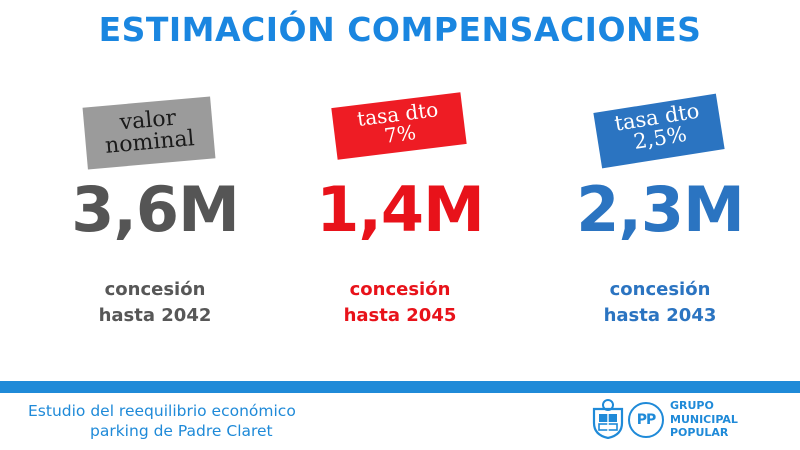 The width and height of the screenshot is (800, 450). Describe the element at coordinates (181, 431) in the screenshot. I see `footer-line-2: parking de Padre Claret` at that location.